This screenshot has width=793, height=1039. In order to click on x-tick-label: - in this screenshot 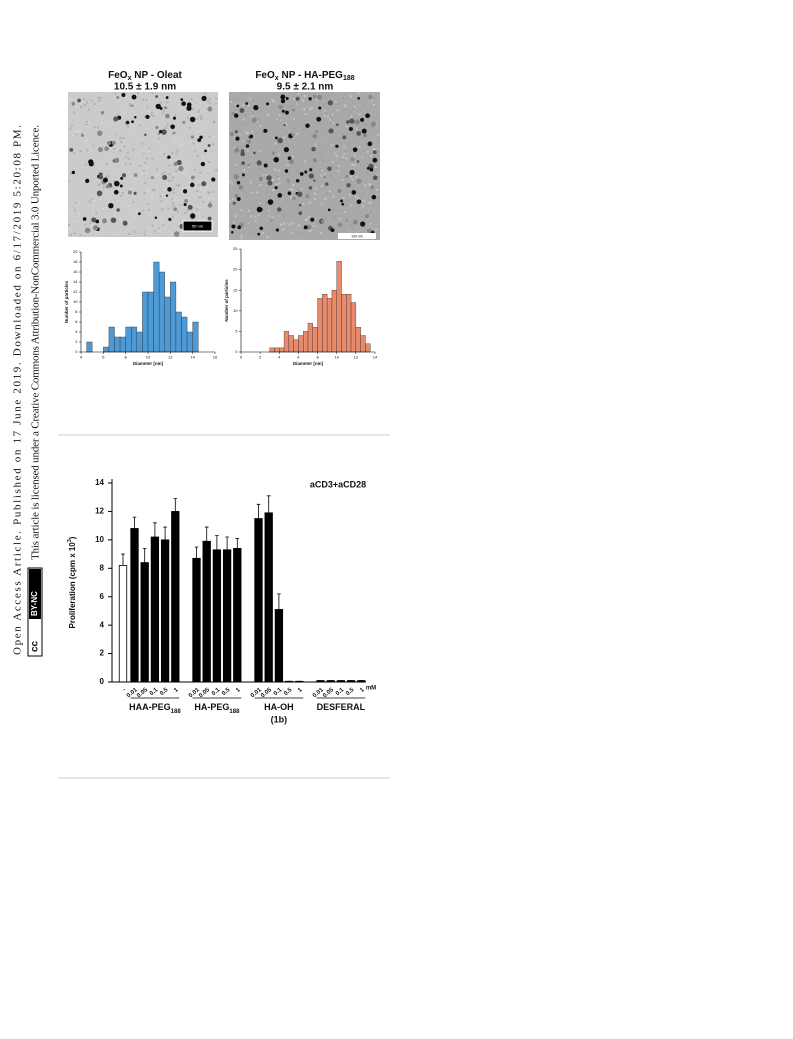, I will do `click(124, 690)`.